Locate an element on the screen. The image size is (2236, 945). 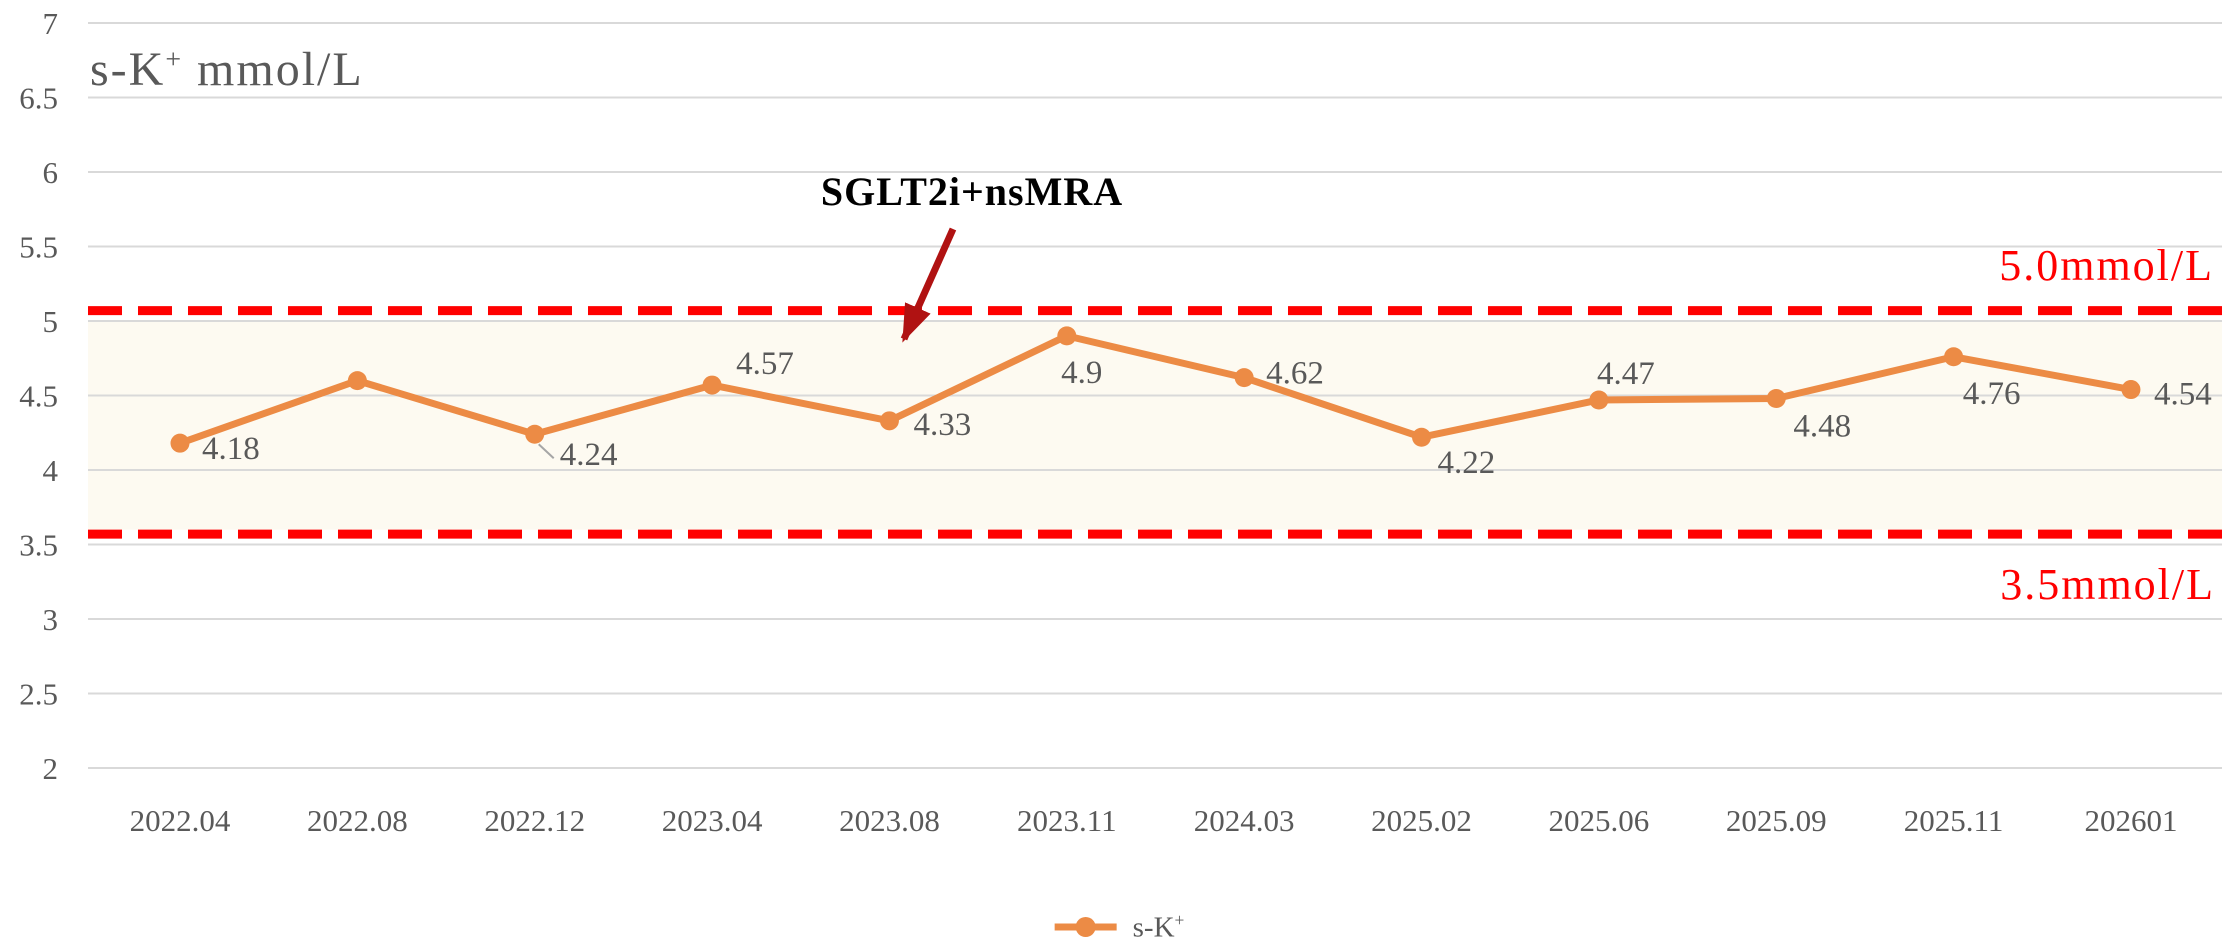
upper-limit-label: 5.0mmol/L is located at coordinates (2106, 265).